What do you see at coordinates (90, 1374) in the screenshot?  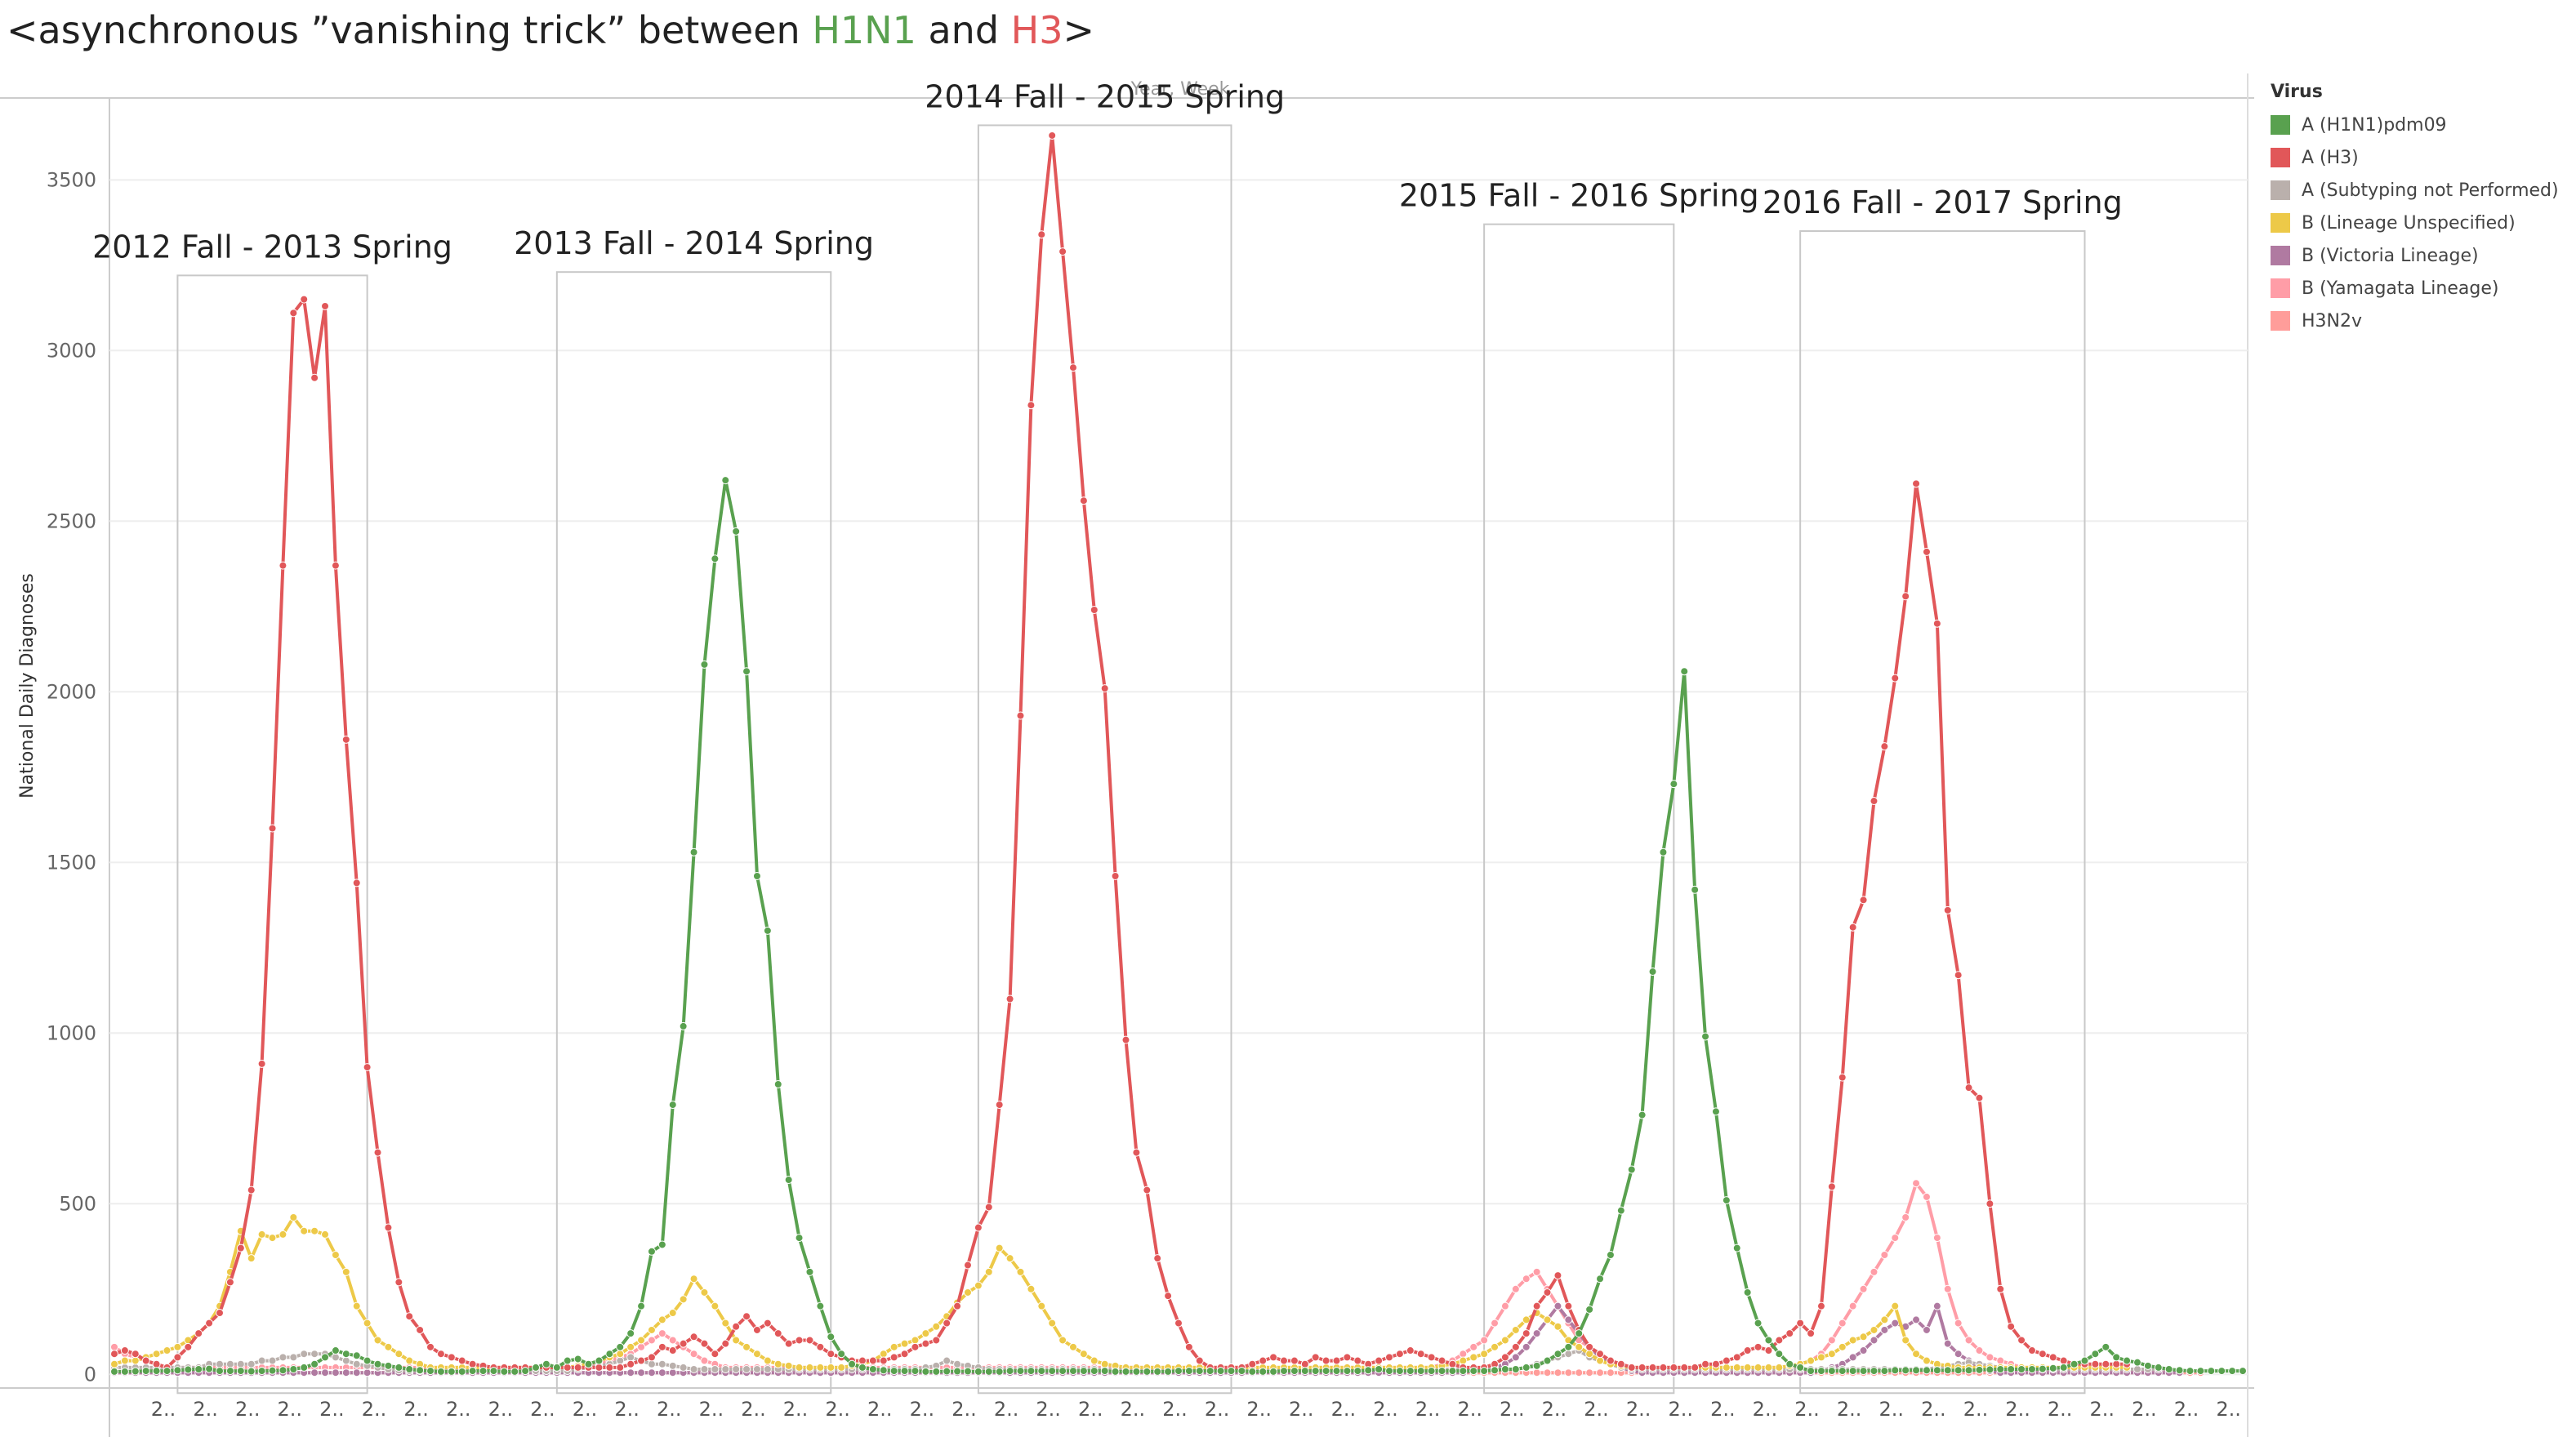 I see `y-tick-label: 0` at bounding box center [90, 1374].